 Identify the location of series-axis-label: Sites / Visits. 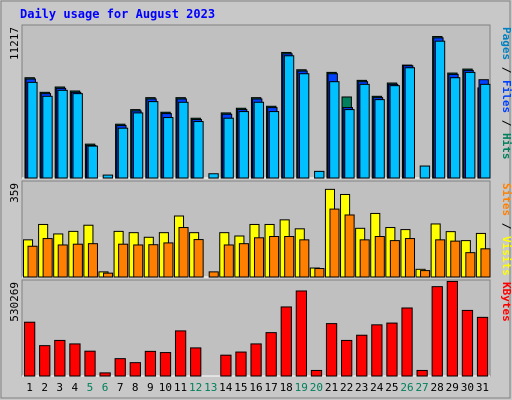
(506, 229).